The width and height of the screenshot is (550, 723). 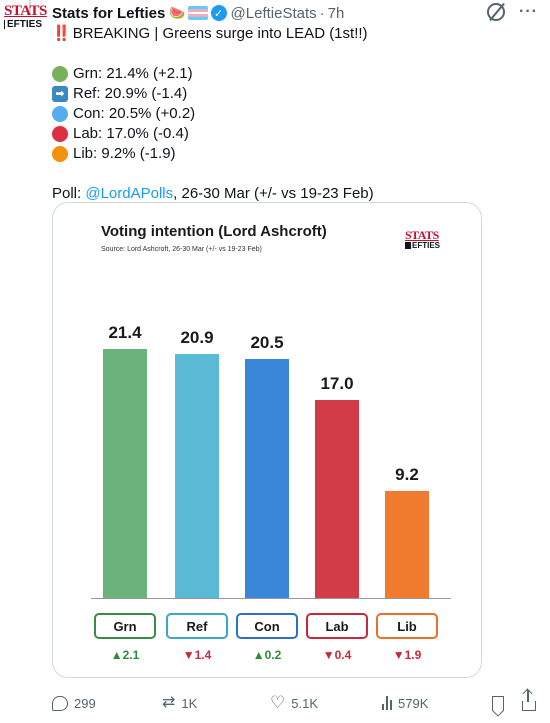 I want to click on x-axis-line, so click(x=271, y=598).